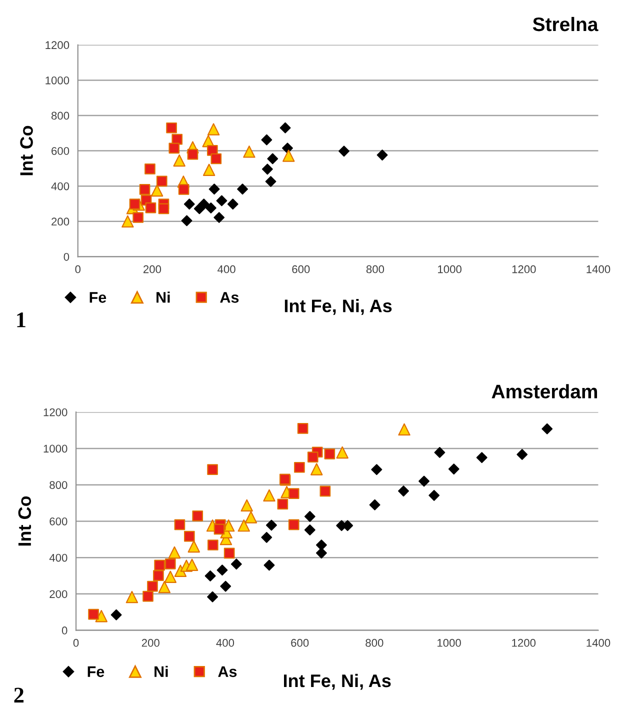  What do you see at coordinates (565, 24) in the screenshot?
I see `chart-title: Strelna` at bounding box center [565, 24].